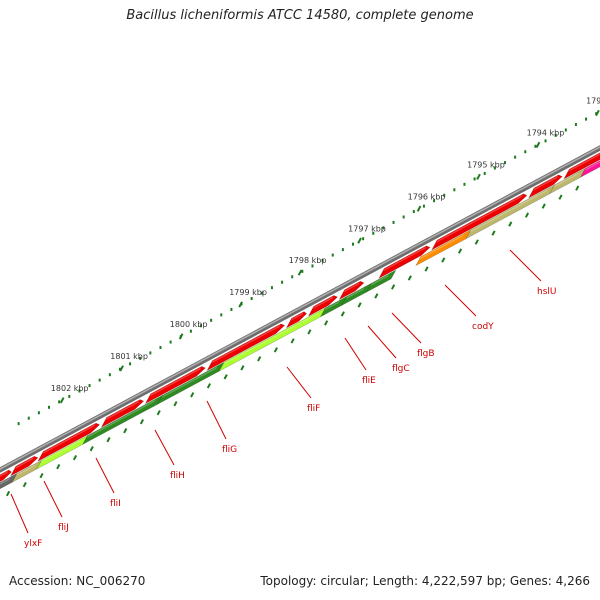 Image resolution: width=600 pixels, height=600 pixels. I want to click on gene-label-flij: fliJ, so click(63, 528).